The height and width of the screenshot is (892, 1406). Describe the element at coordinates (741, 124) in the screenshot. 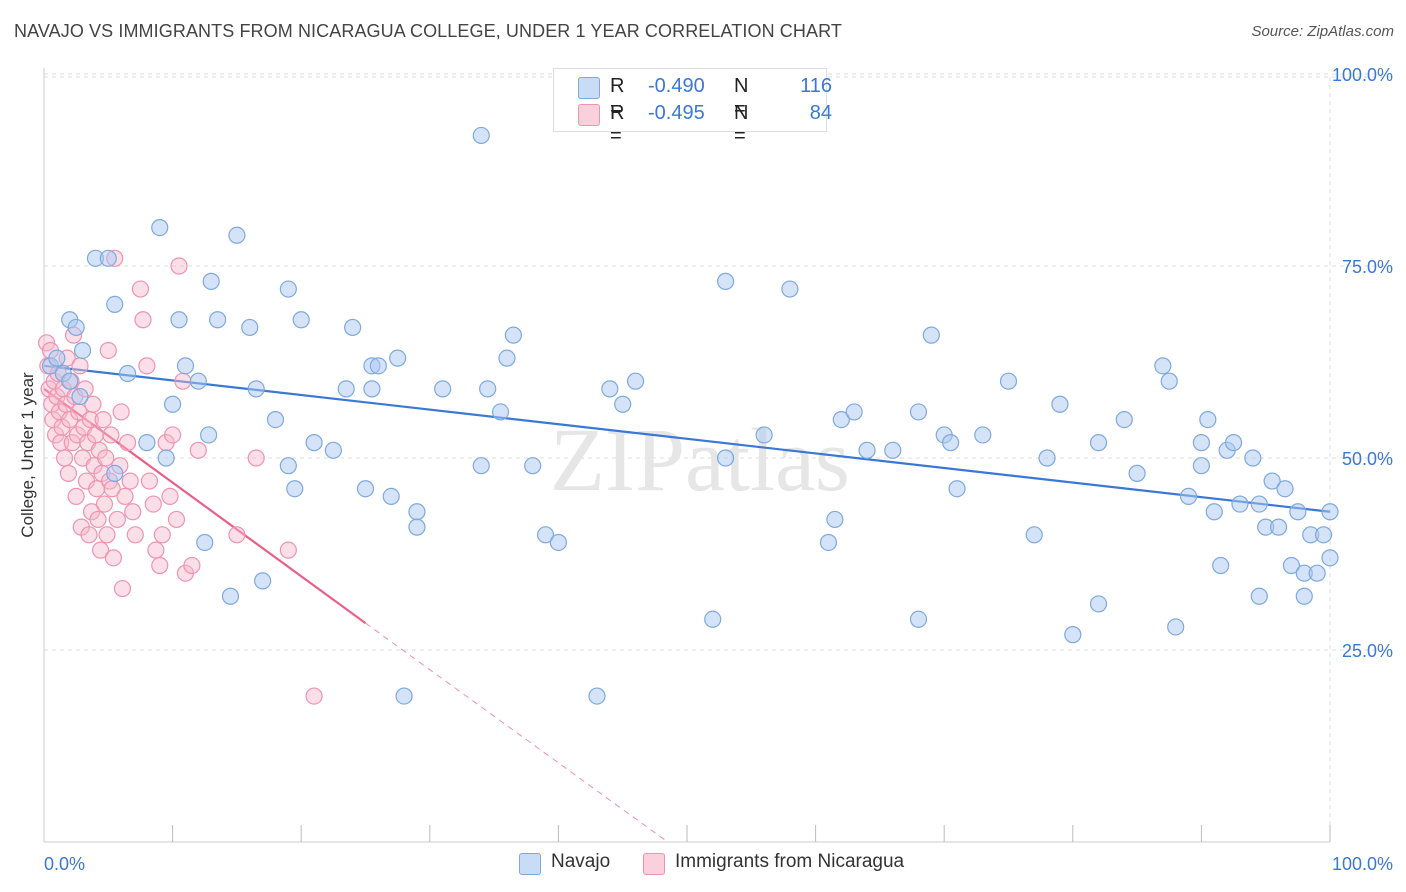

I see `legend-n-label: N =` at that location.